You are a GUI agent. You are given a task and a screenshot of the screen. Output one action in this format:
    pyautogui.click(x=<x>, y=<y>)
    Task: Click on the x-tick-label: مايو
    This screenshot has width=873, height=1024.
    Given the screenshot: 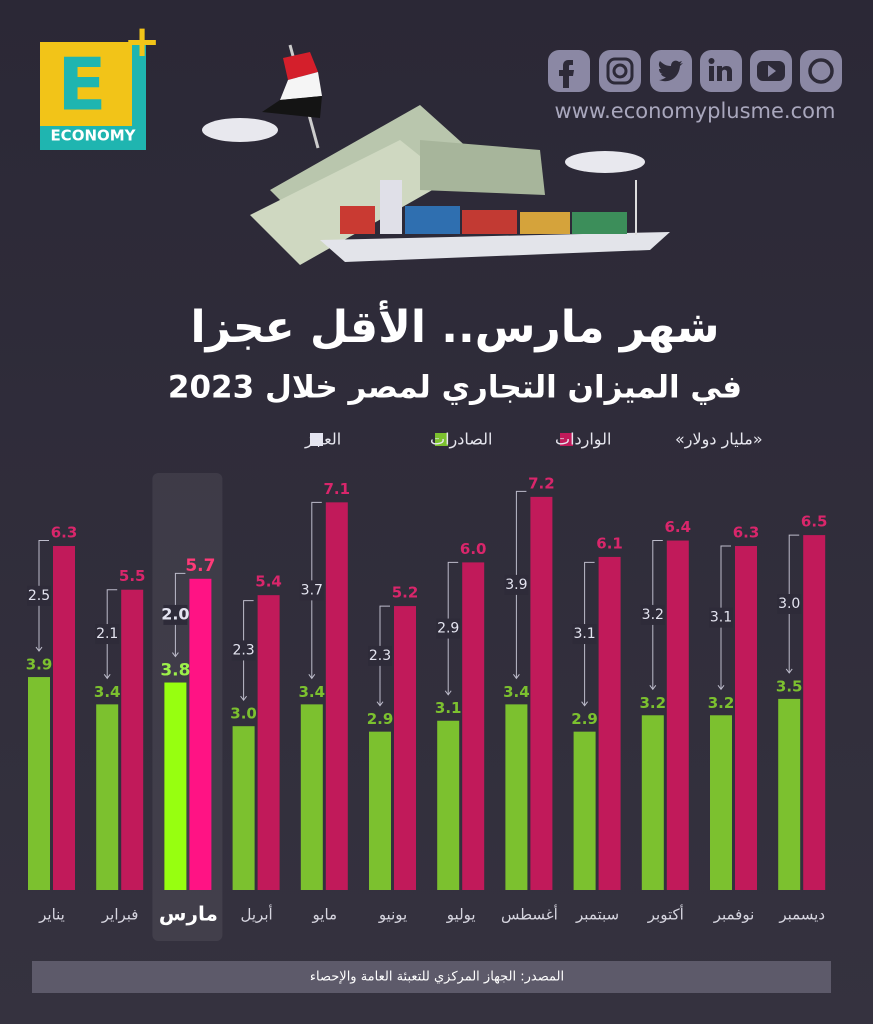 What is the action you would take?
    pyautogui.click(x=325, y=915)
    